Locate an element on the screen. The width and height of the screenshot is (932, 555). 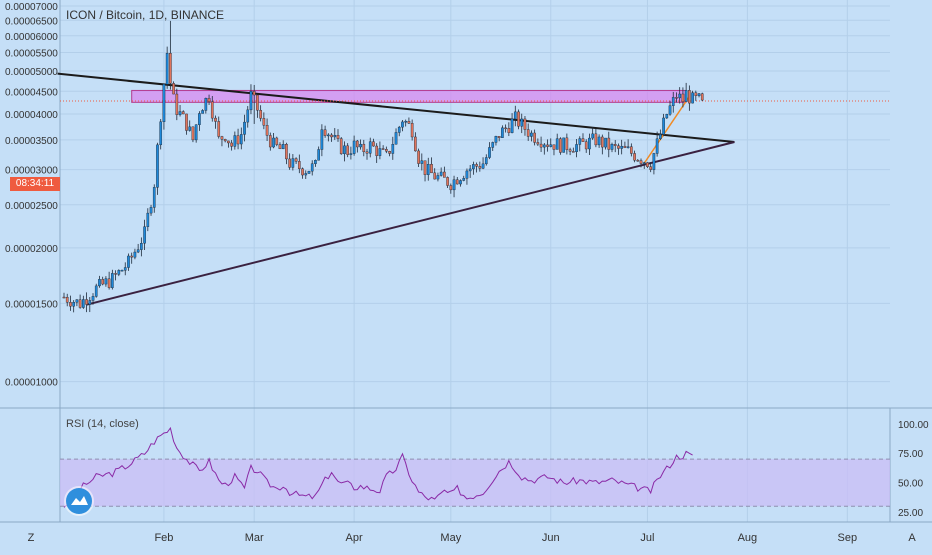
price-axis-tick: 0.00005500 is located at coordinates (31, 54).